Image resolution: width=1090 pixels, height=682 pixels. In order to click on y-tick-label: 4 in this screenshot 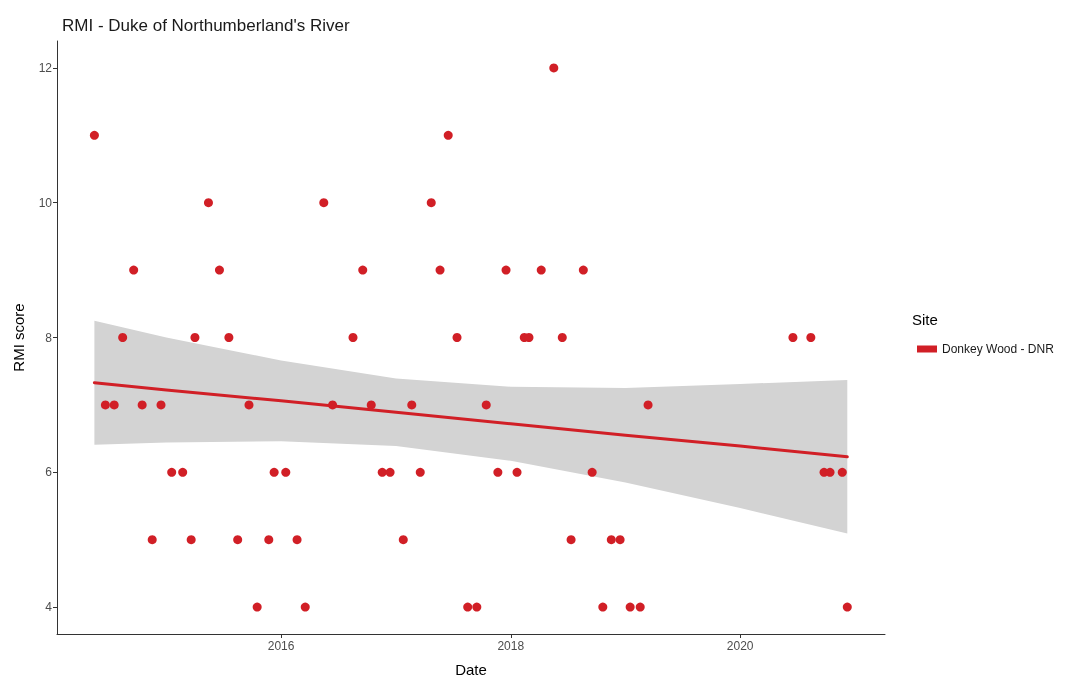, I will do `click(49, 607)`.